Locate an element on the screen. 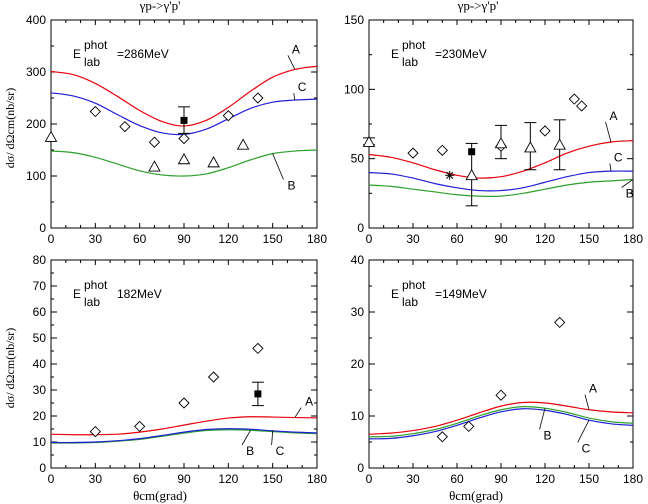 The image size is (648, 504). series-line-A is located at coordinates (501, 159).